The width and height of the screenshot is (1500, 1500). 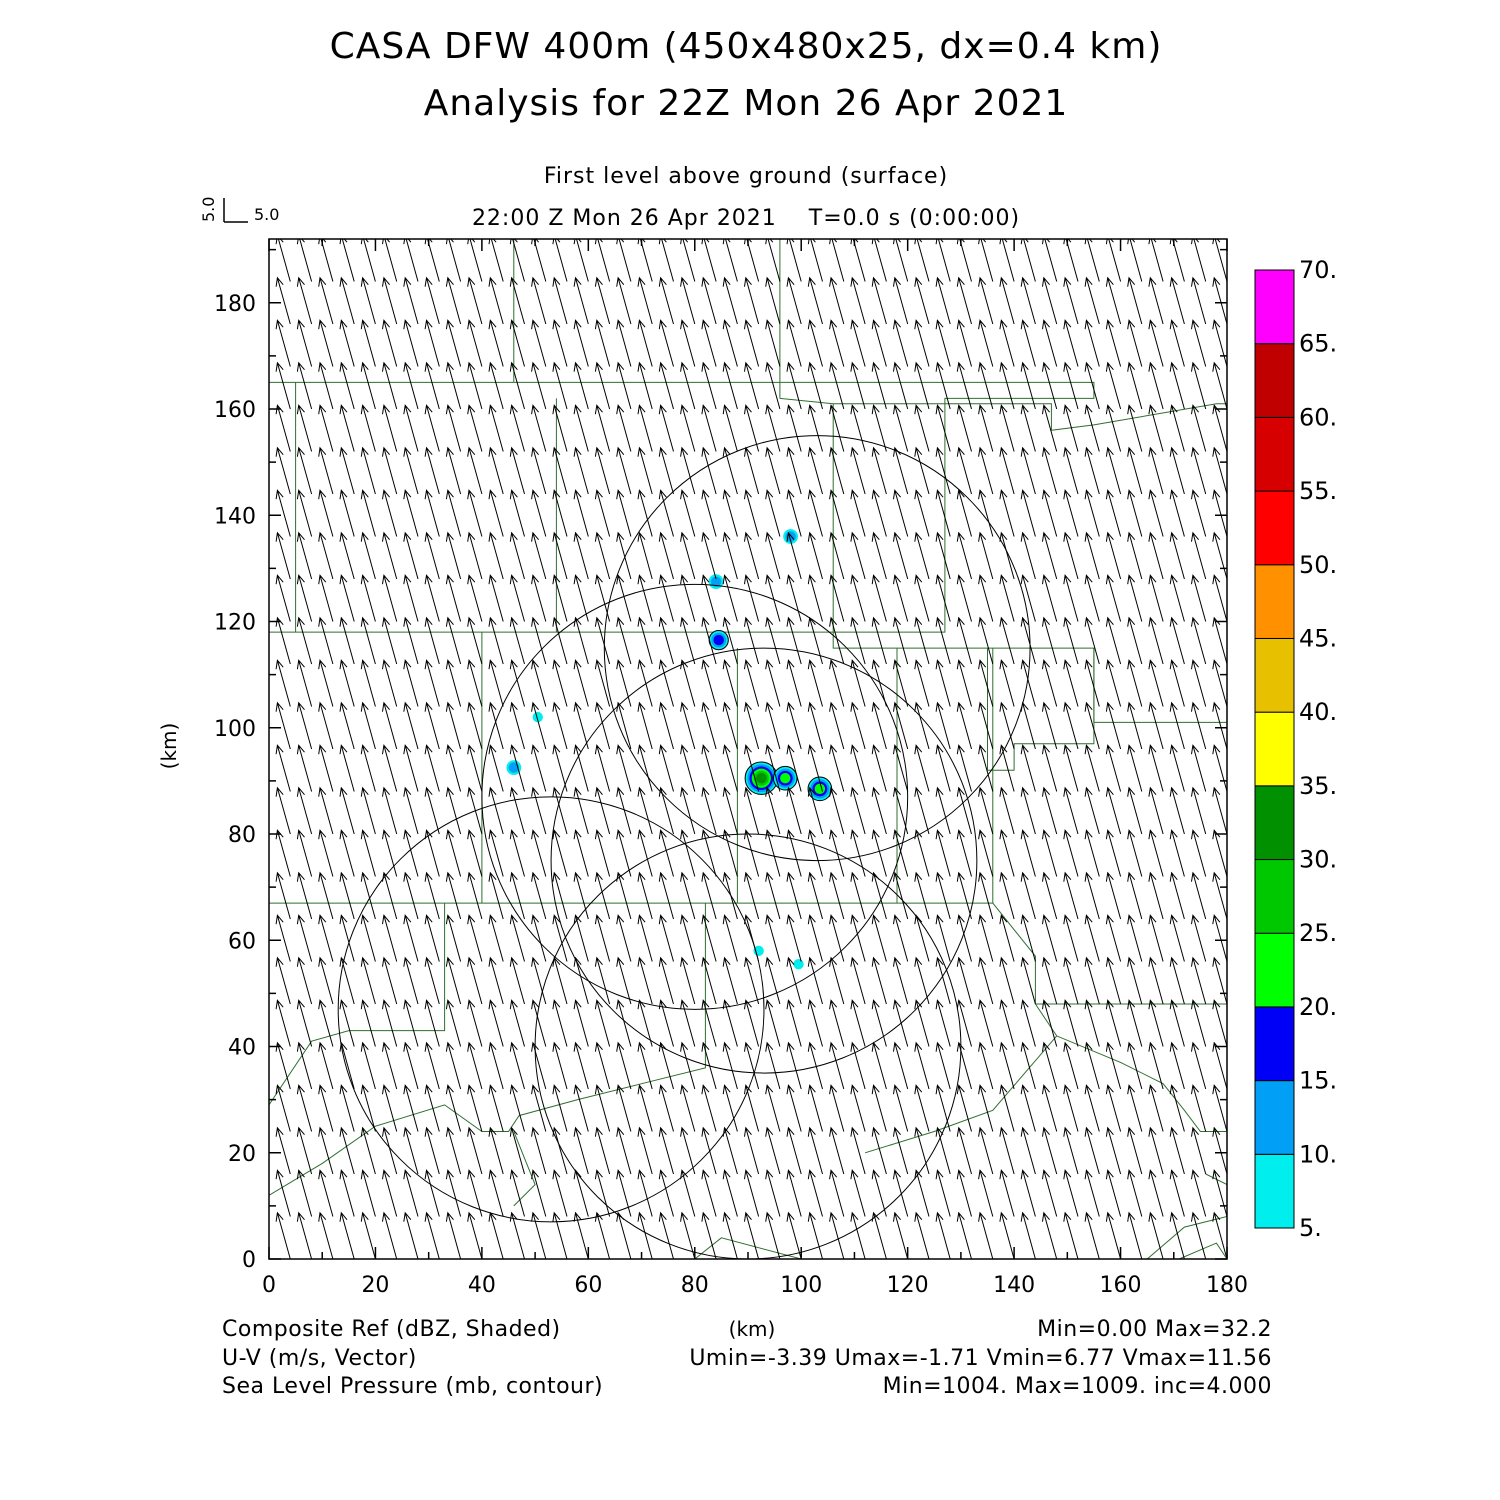 What do you see at coordinates (1318, 270) in the screenshot?
I see `colorbar-label: 70.` at bounding box center [1318, 270].